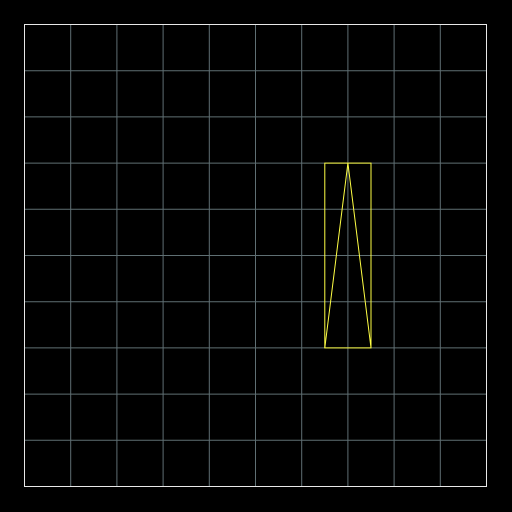  Describe the element at coordinates (348, 255) in the screenshot. I see `triangle-shape` at that location.